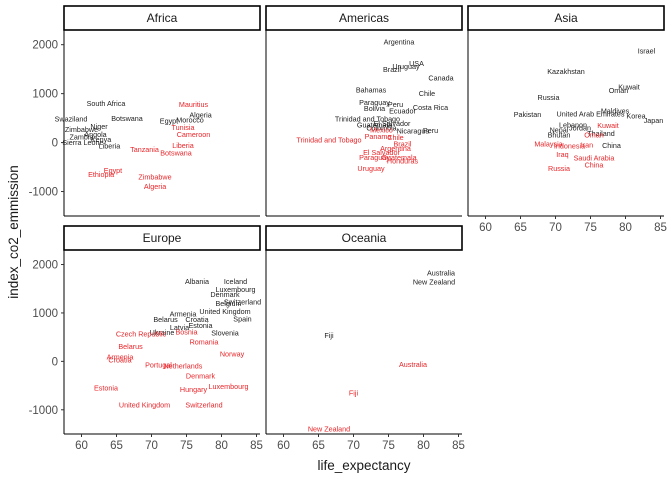  I want to click on point-label: New Zealand, so click(329, 429).